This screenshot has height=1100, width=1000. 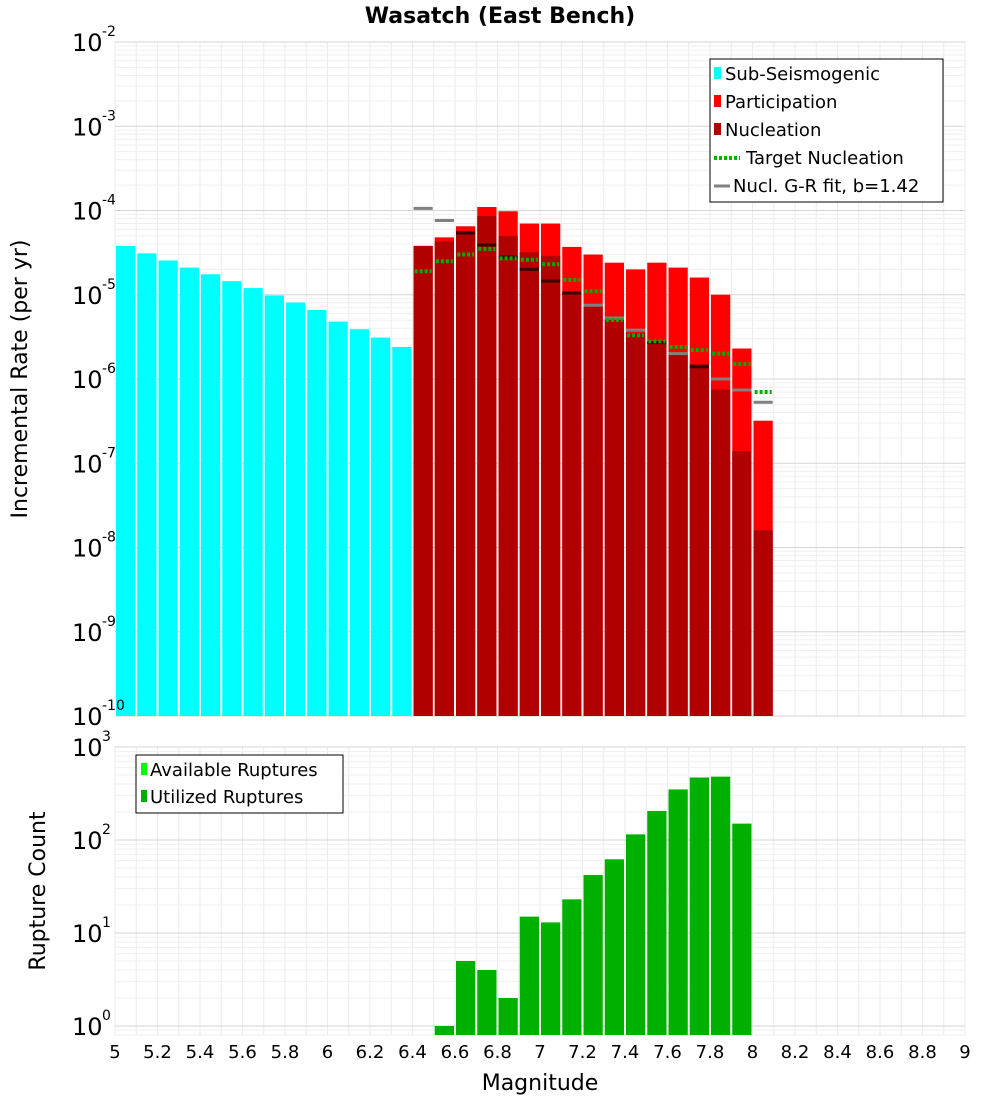 What do you see at coordinates (106, 830) in the screenshot?
I see `bottom-y-tick-exponent: 2` at bounding box center [106, 830].